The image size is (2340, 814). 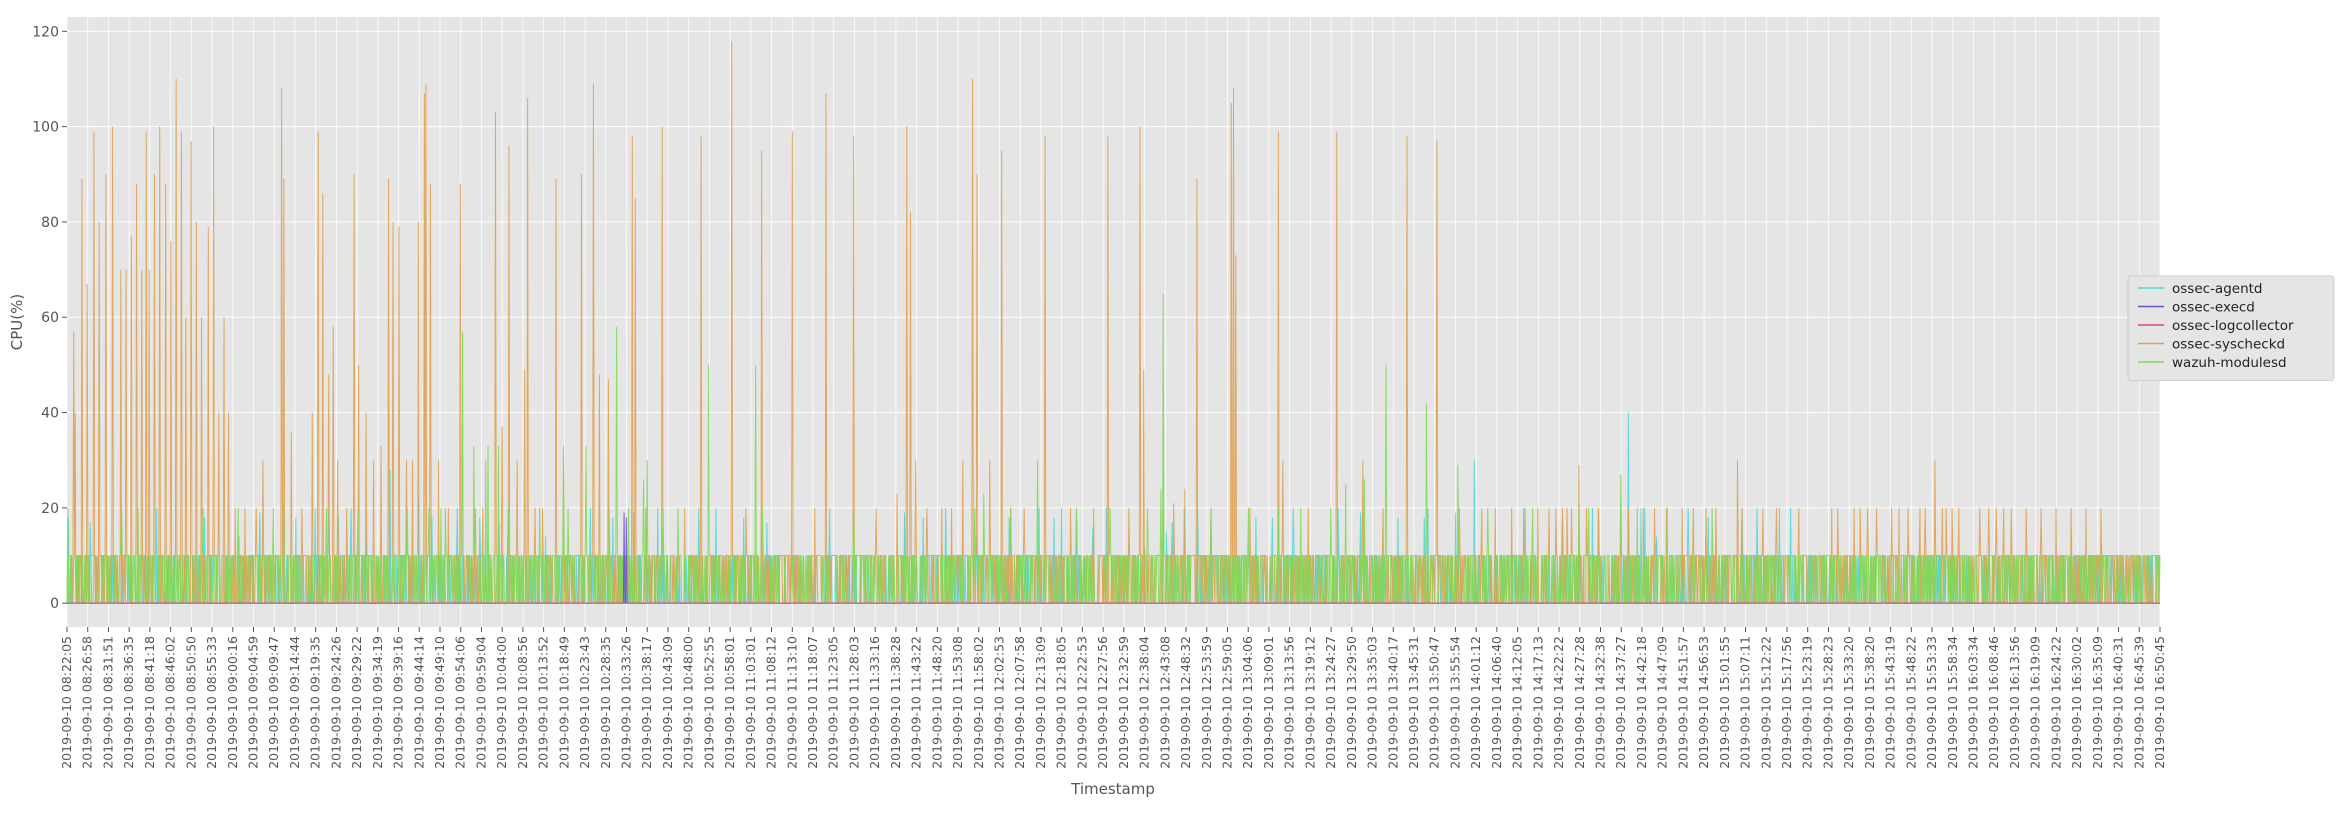 What do you see at coordinates (87, 702) in the screenshot?
I see `x-tick-label: 2019-09-10 08:26:58` at bounding box center [87, 702].